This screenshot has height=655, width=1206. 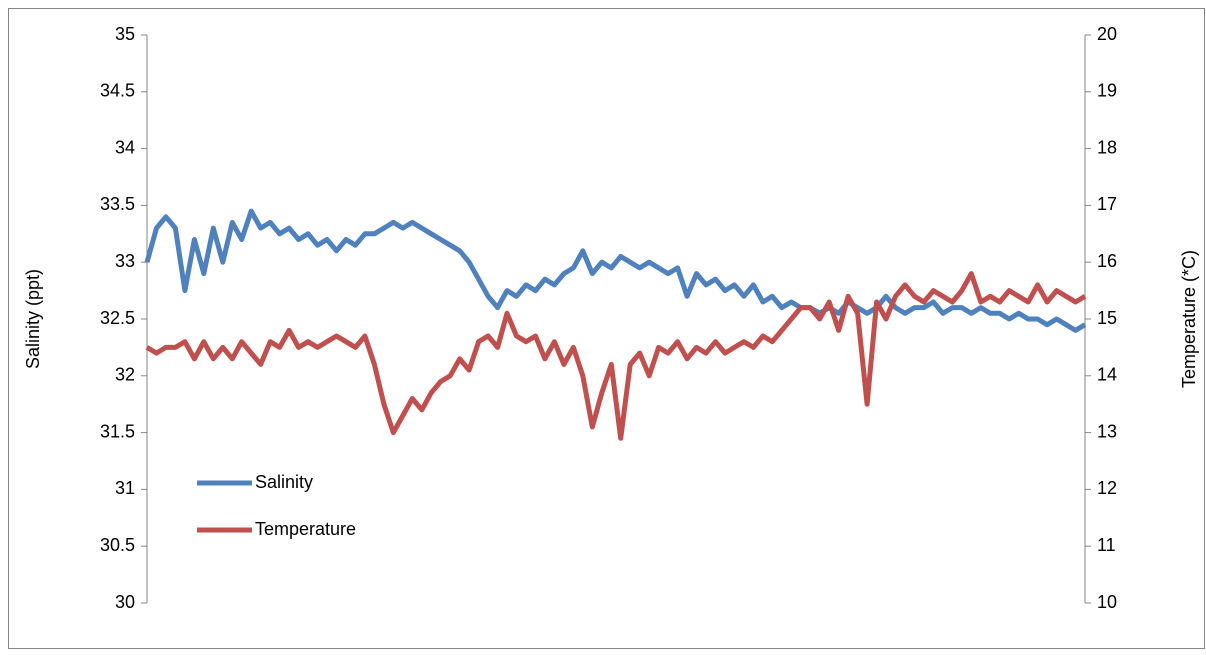 I want to click on series-line, so click(x=615, y=270).